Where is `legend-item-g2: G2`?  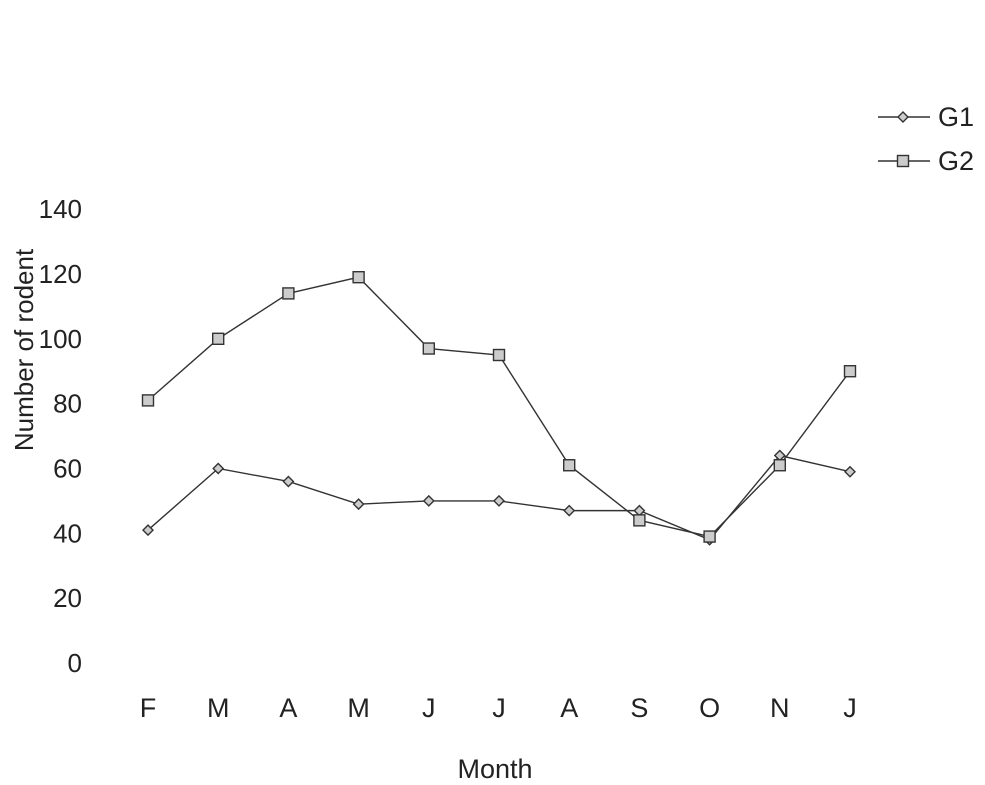
legend-item-g2: G2 is located at coordinates (926, 161).